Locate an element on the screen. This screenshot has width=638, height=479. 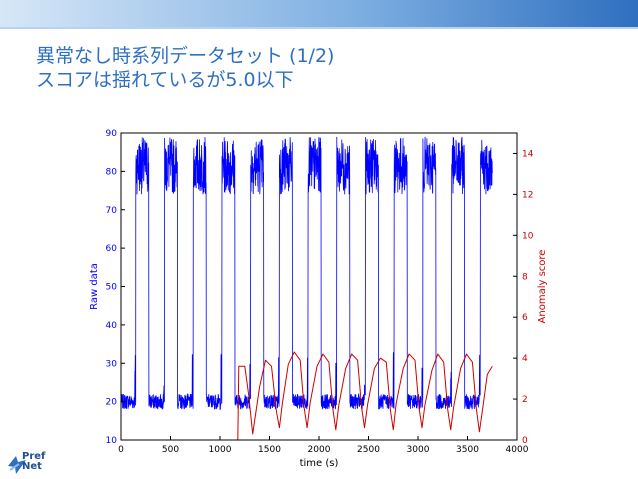
y-left-tick-label: 90 is located at coordinates (112, 134).